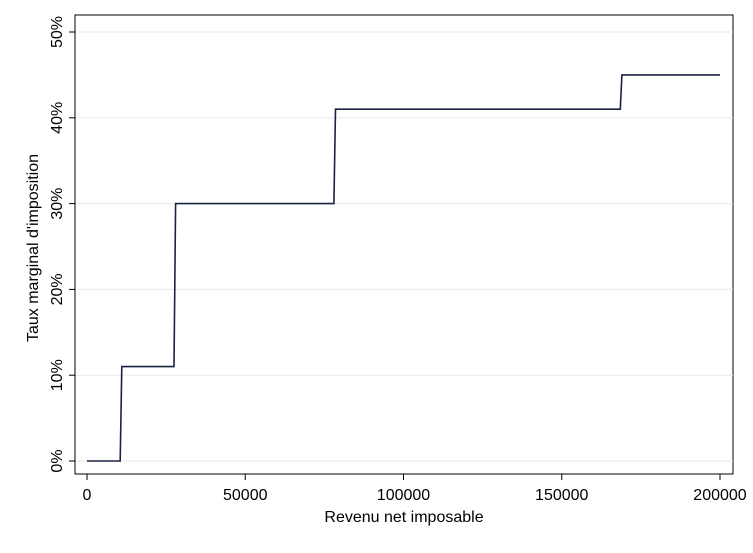  I want to click on x-tick-label: 200000, so click(719, 495).